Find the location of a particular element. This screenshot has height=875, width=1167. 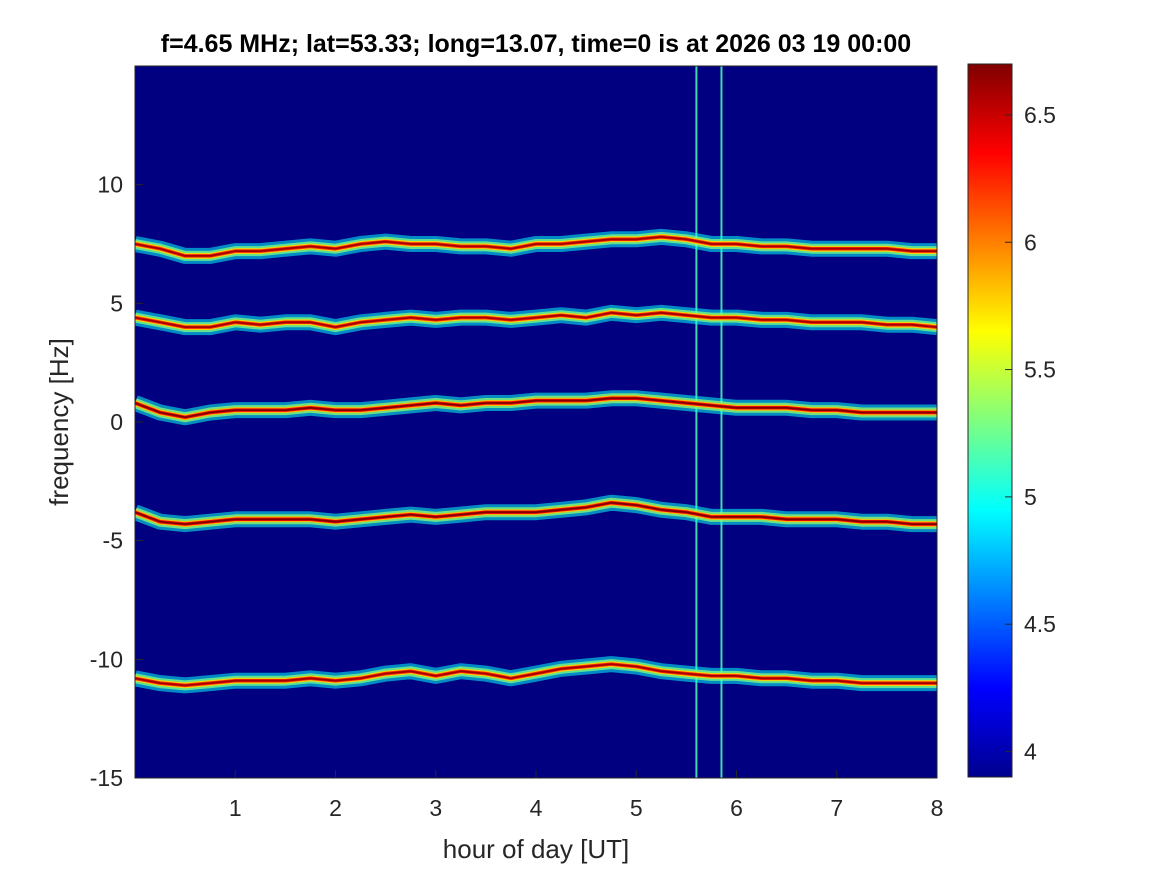

x-tick-label: 2 is located at coordinates (335, 808).